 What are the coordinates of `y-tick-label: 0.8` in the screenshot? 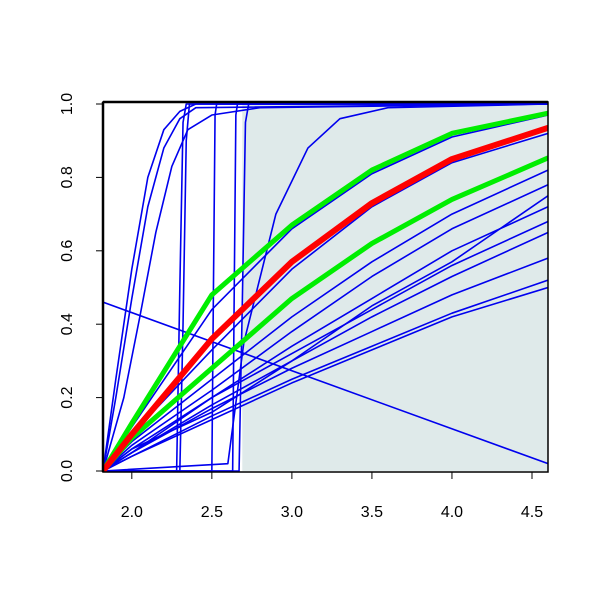 It's located at (67, 177).